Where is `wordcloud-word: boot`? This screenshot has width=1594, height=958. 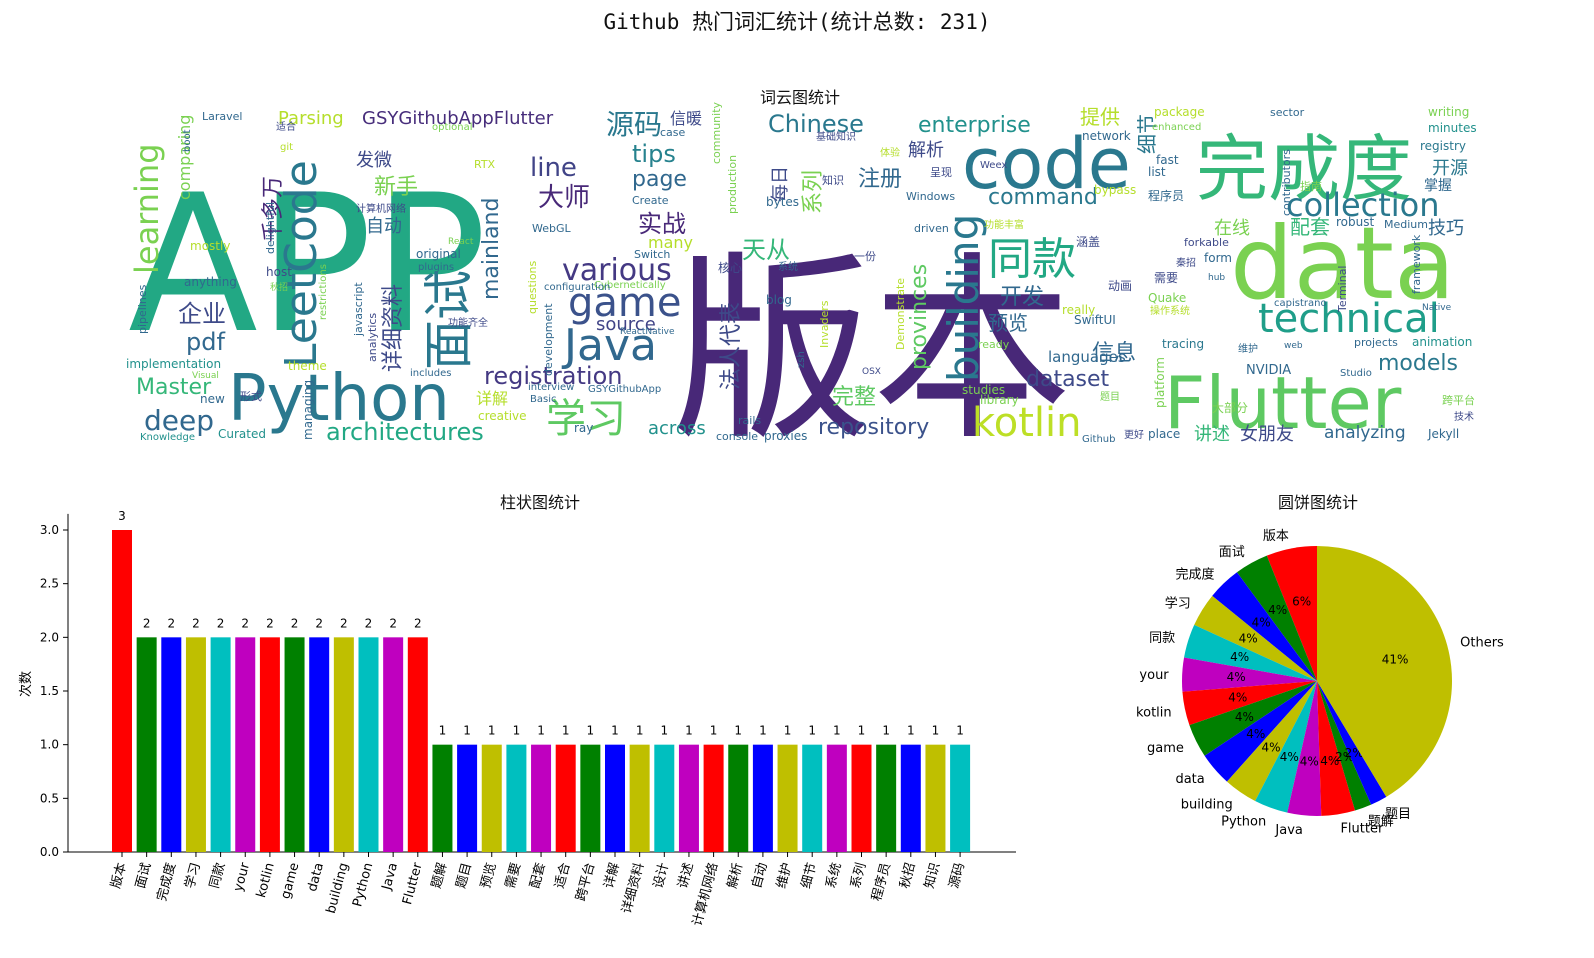
wordcloud-word: boot is located at coordinates (187, 140).